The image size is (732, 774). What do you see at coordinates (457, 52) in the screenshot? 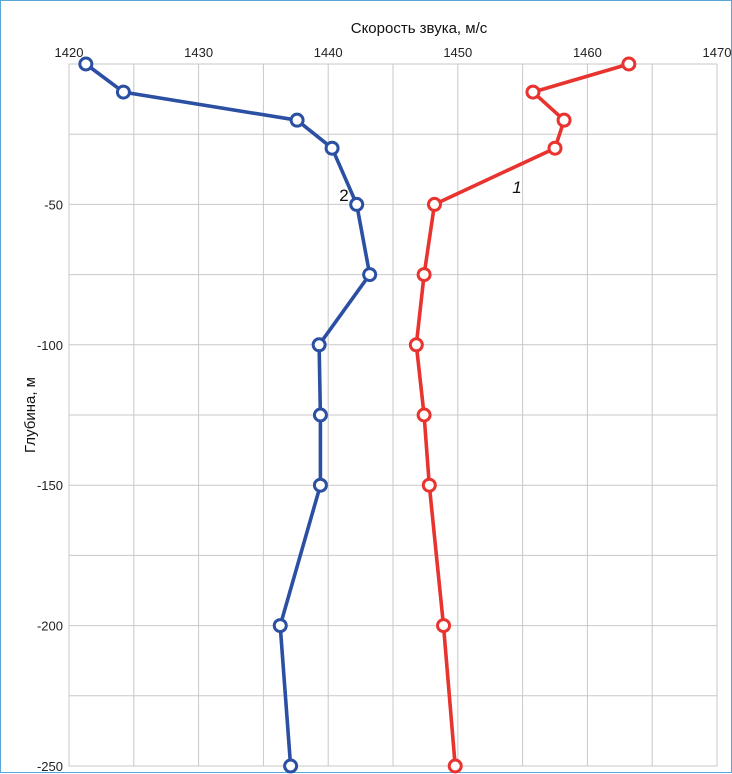
I see `x-tick-label: 1450` at bounding box center [457, 52].